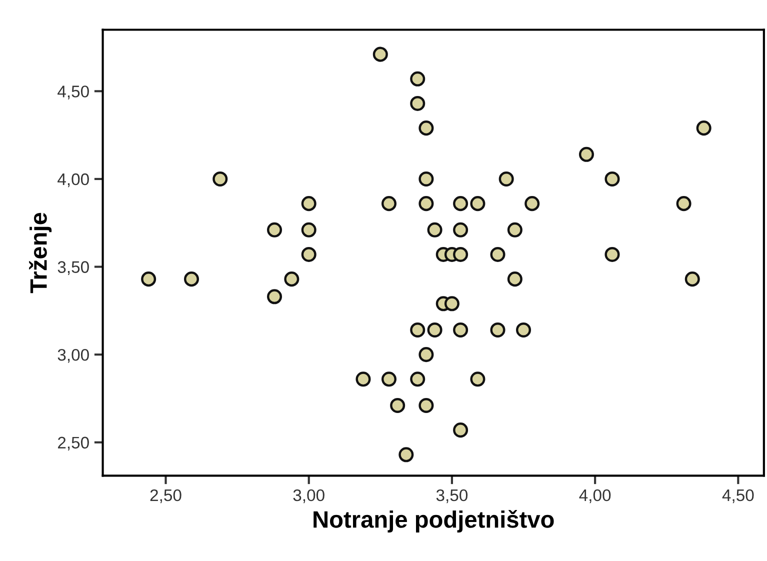  What do you see at coordinates (73, 93) in the screenshot?
I see `y-tick-label: 4,50` at bounding box center [73, 93].